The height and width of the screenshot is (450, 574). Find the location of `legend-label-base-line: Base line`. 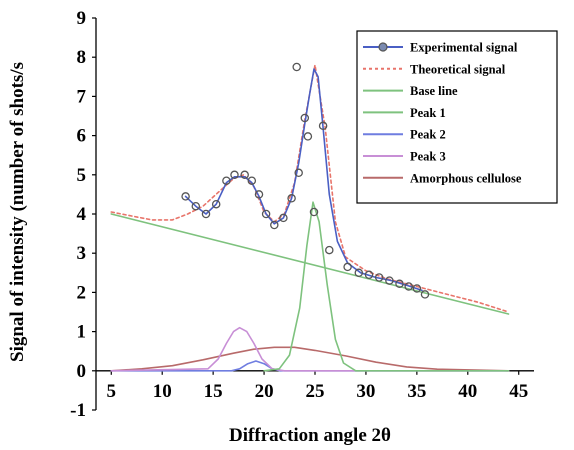

legend-label-base-line: Base line is located at coordinates (434, 91).